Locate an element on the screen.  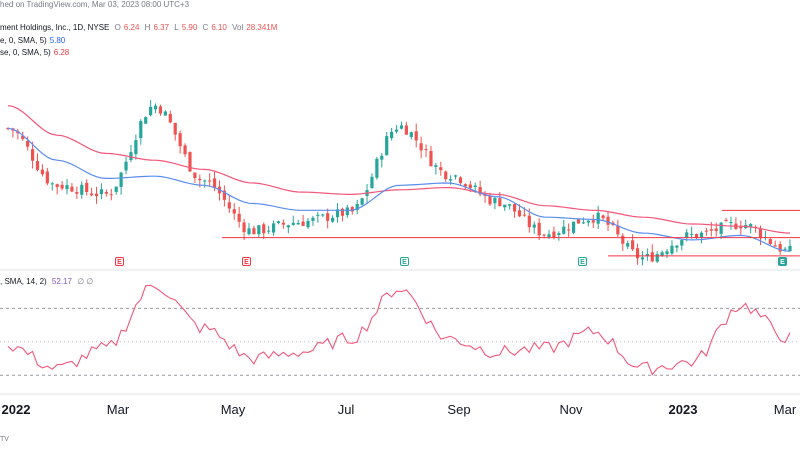
ma-fast-value: 5.80 is located at coordinates (57, 40).